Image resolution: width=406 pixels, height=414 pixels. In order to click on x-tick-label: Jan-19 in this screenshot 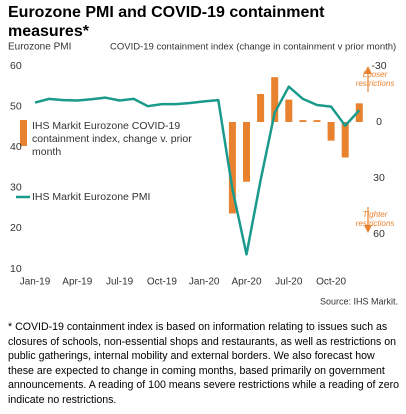, I will do `click(35, 282)`.